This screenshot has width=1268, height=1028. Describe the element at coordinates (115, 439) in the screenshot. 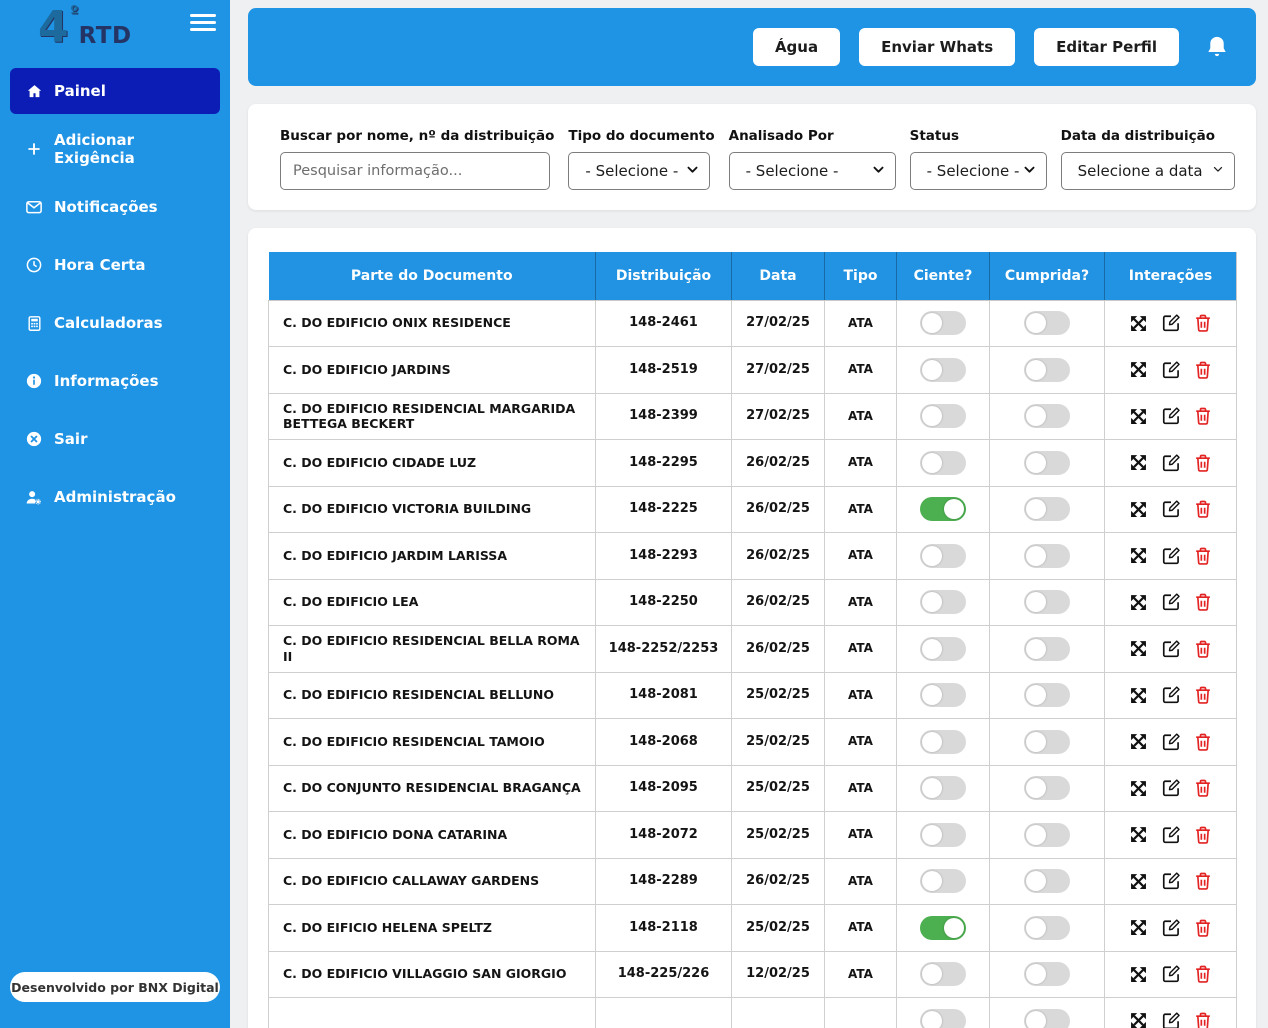

I see `sidebar-item-sair: Sair` at that location.